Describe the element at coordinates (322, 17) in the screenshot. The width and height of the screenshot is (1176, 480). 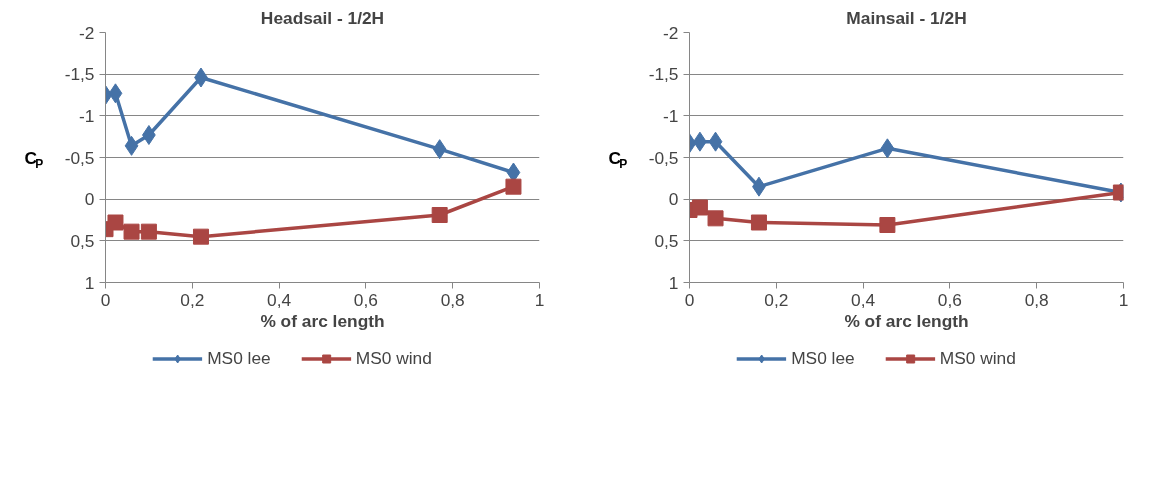
I see `chart-title: Headsail - 1/2H` at that location.